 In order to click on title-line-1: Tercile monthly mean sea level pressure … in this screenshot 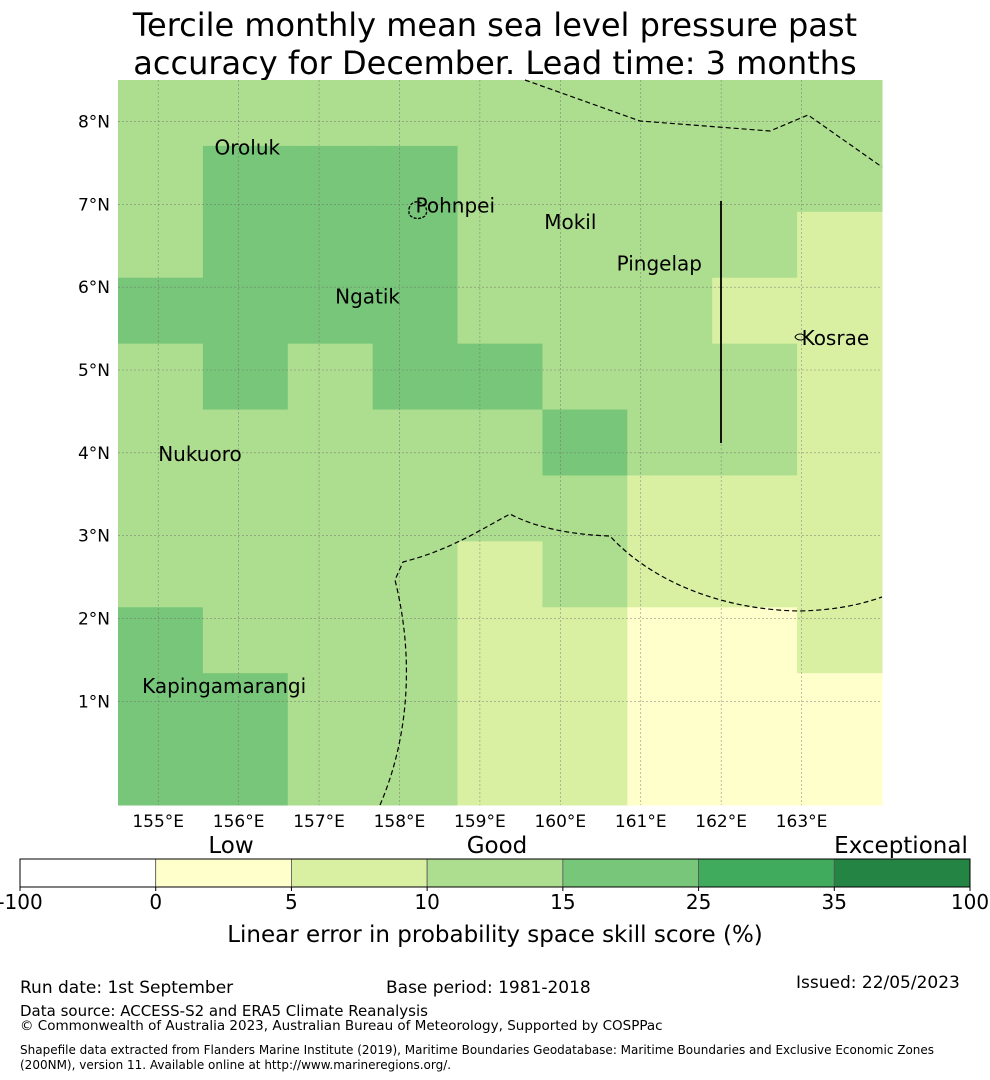, I will do `click(495, 25)`.